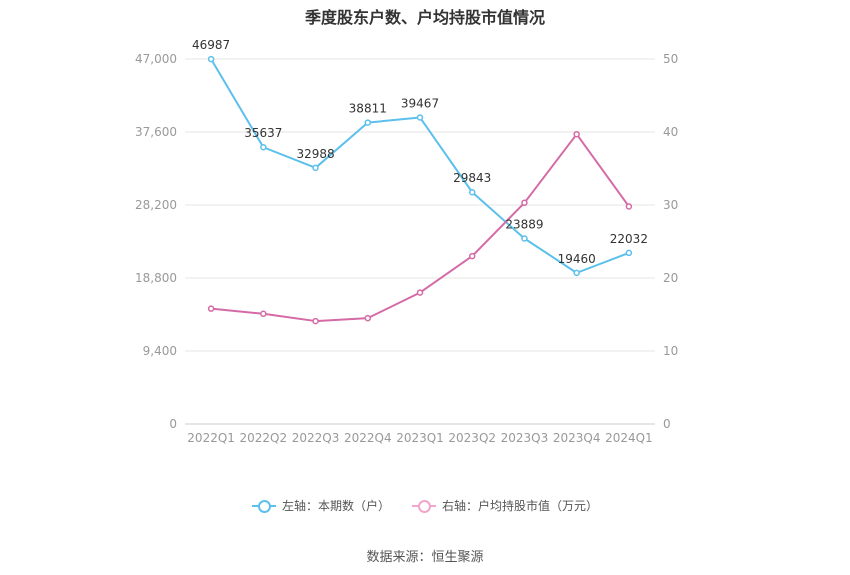 This screenshot has height=575, width=850. Describe the element at coordinates (577, 259) in the screenshot. I see `data-label-left: 19460` at that location.